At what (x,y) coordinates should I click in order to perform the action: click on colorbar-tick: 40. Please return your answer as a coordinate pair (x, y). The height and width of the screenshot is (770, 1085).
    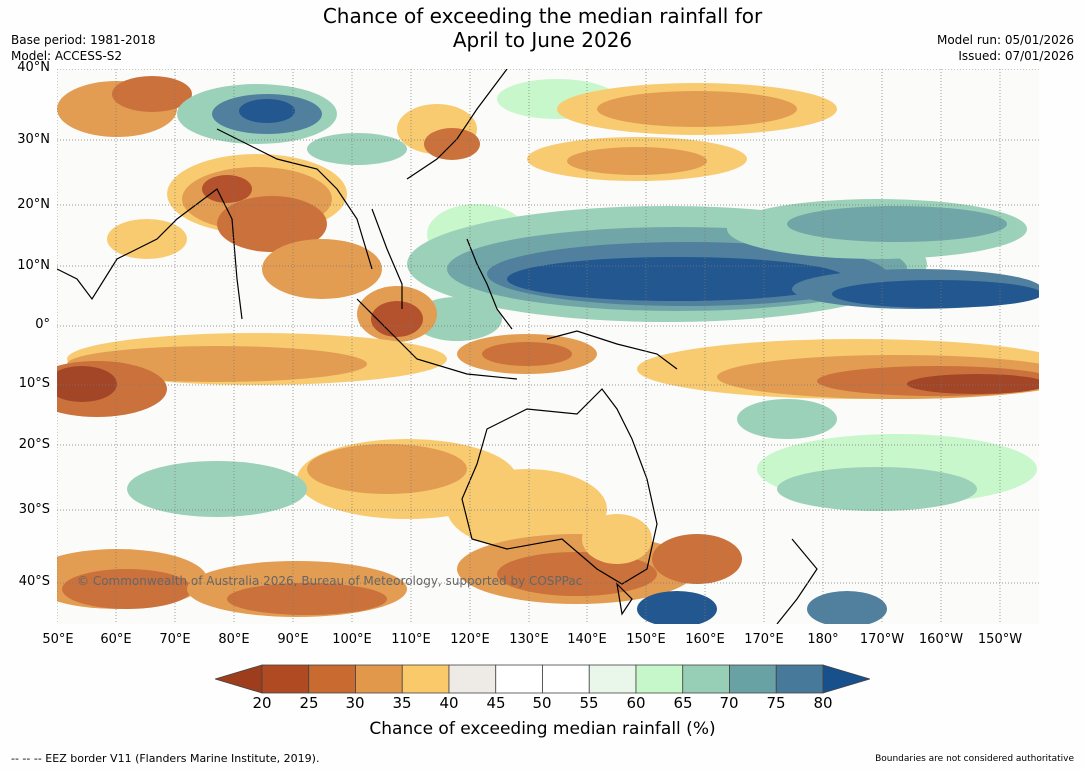
    Looking at the image, I should click on (449, 703).